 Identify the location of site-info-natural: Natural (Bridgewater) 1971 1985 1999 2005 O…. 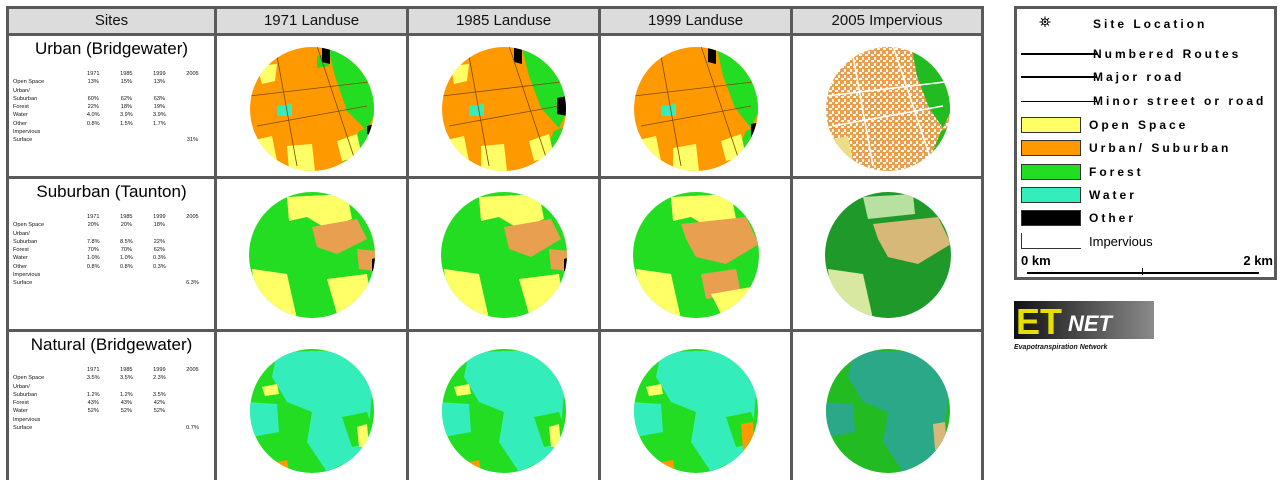
(111, 406).